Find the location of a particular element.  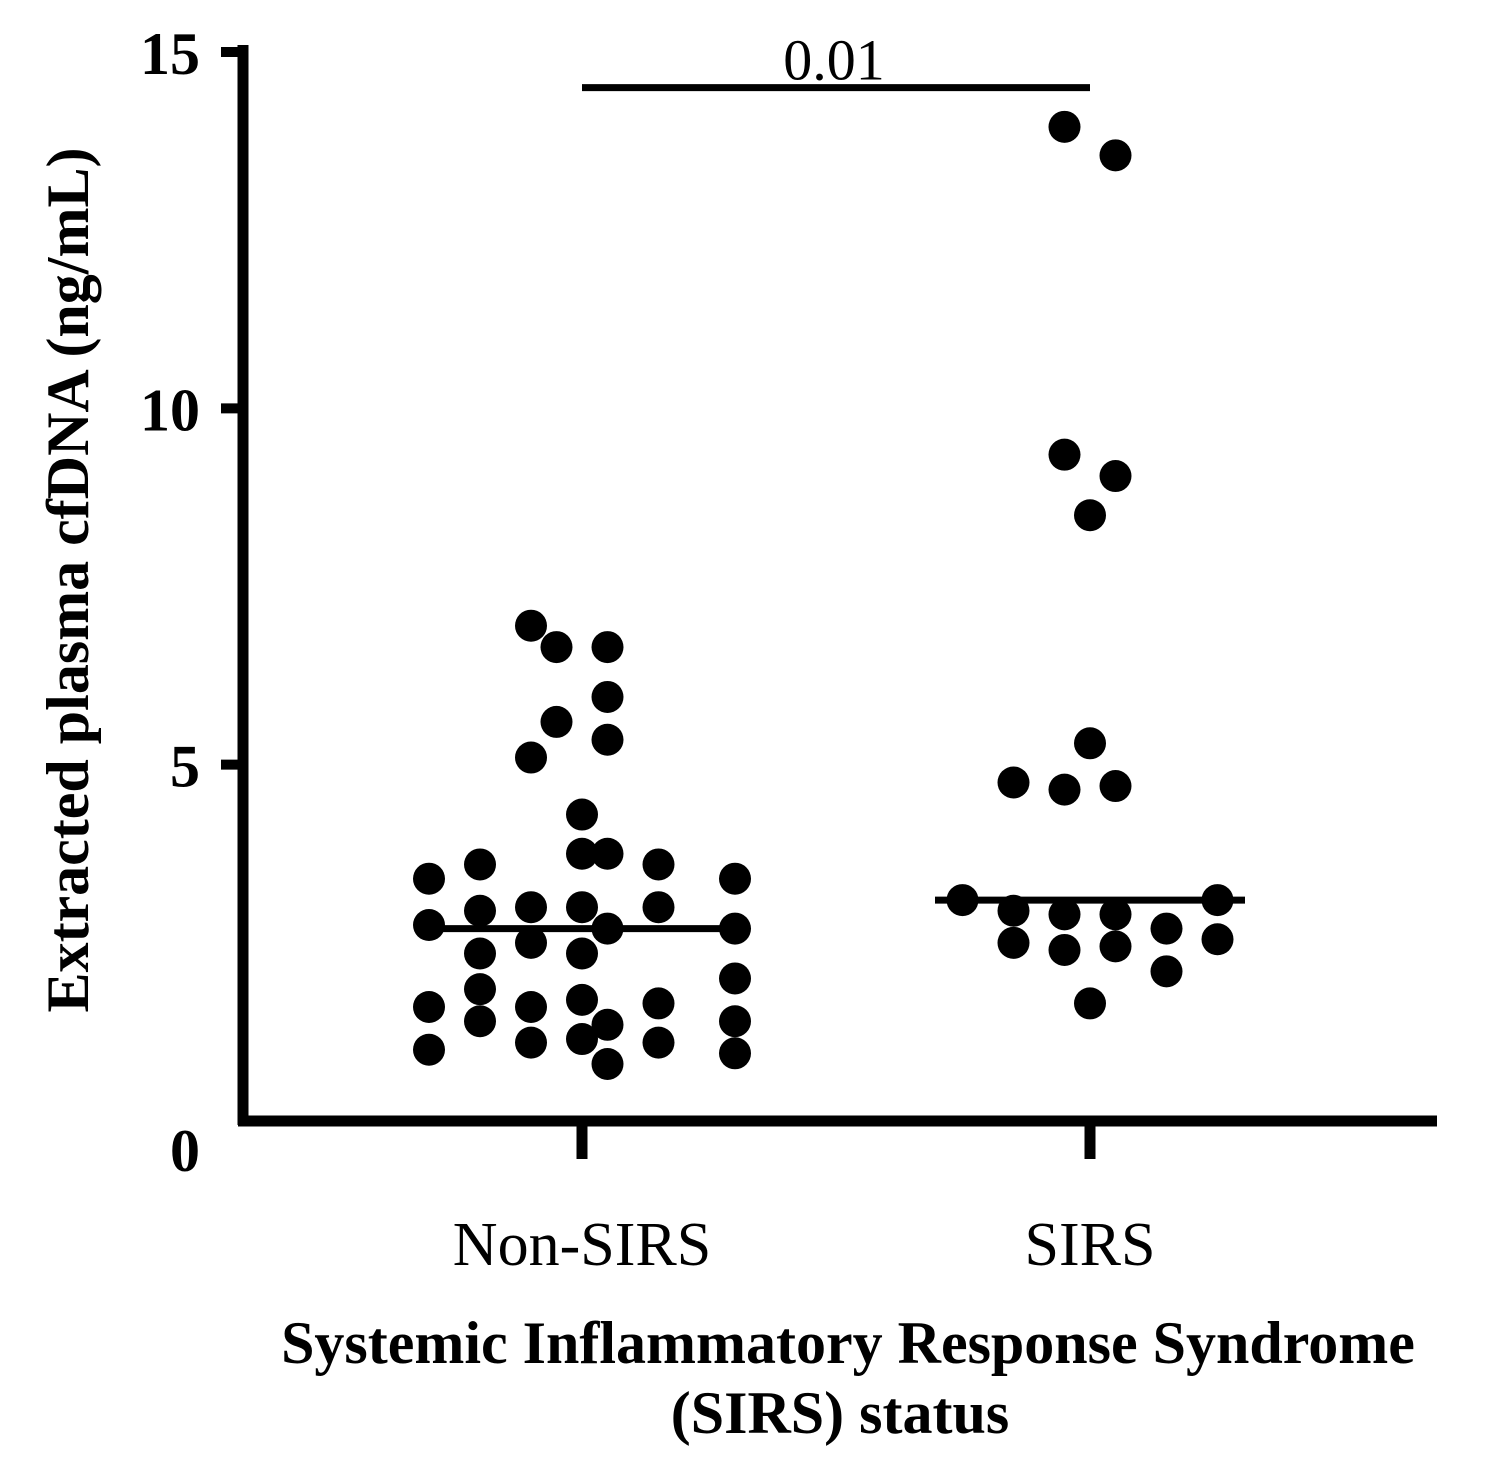

series-sirs is located at coordinates (1090, 565).